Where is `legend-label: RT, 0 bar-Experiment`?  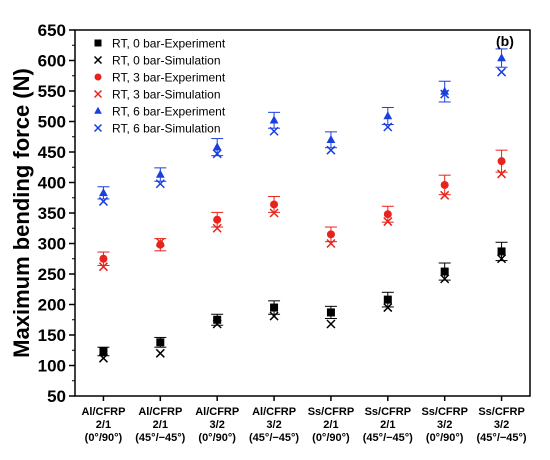 legend-label: RT, 0 bar-Experiment is located at coordinates (169, 44).